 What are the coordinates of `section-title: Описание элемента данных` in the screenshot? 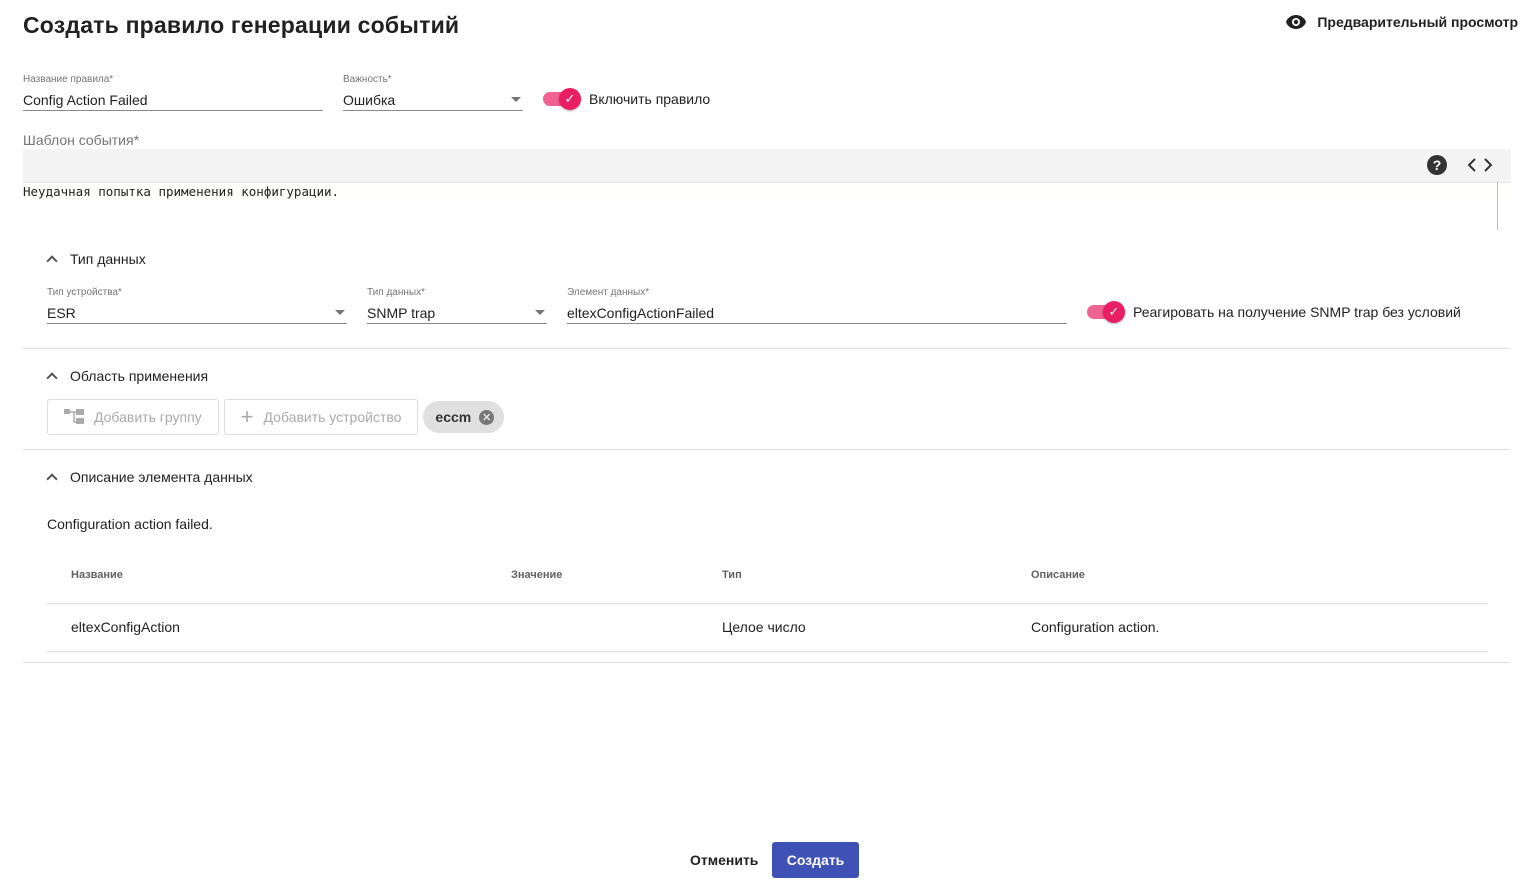 It's located at (161, 477).